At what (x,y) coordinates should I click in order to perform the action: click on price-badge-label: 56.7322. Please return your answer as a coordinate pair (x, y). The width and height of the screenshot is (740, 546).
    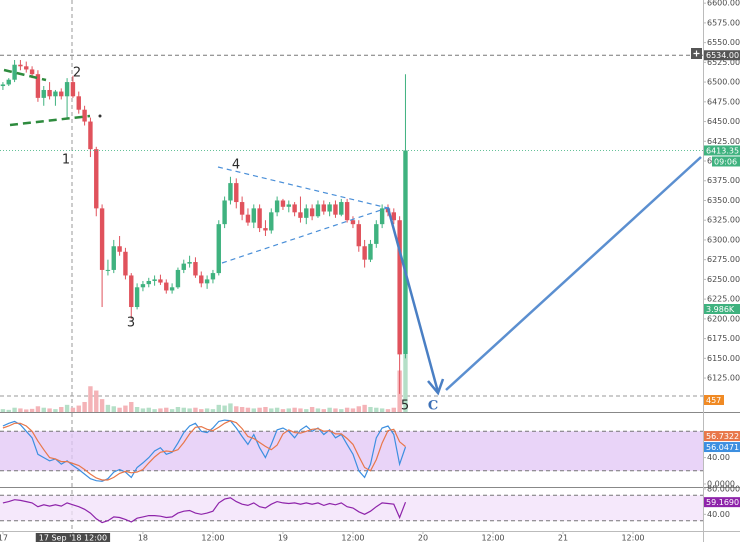
    Looking at the image, I should click on (722, 436).